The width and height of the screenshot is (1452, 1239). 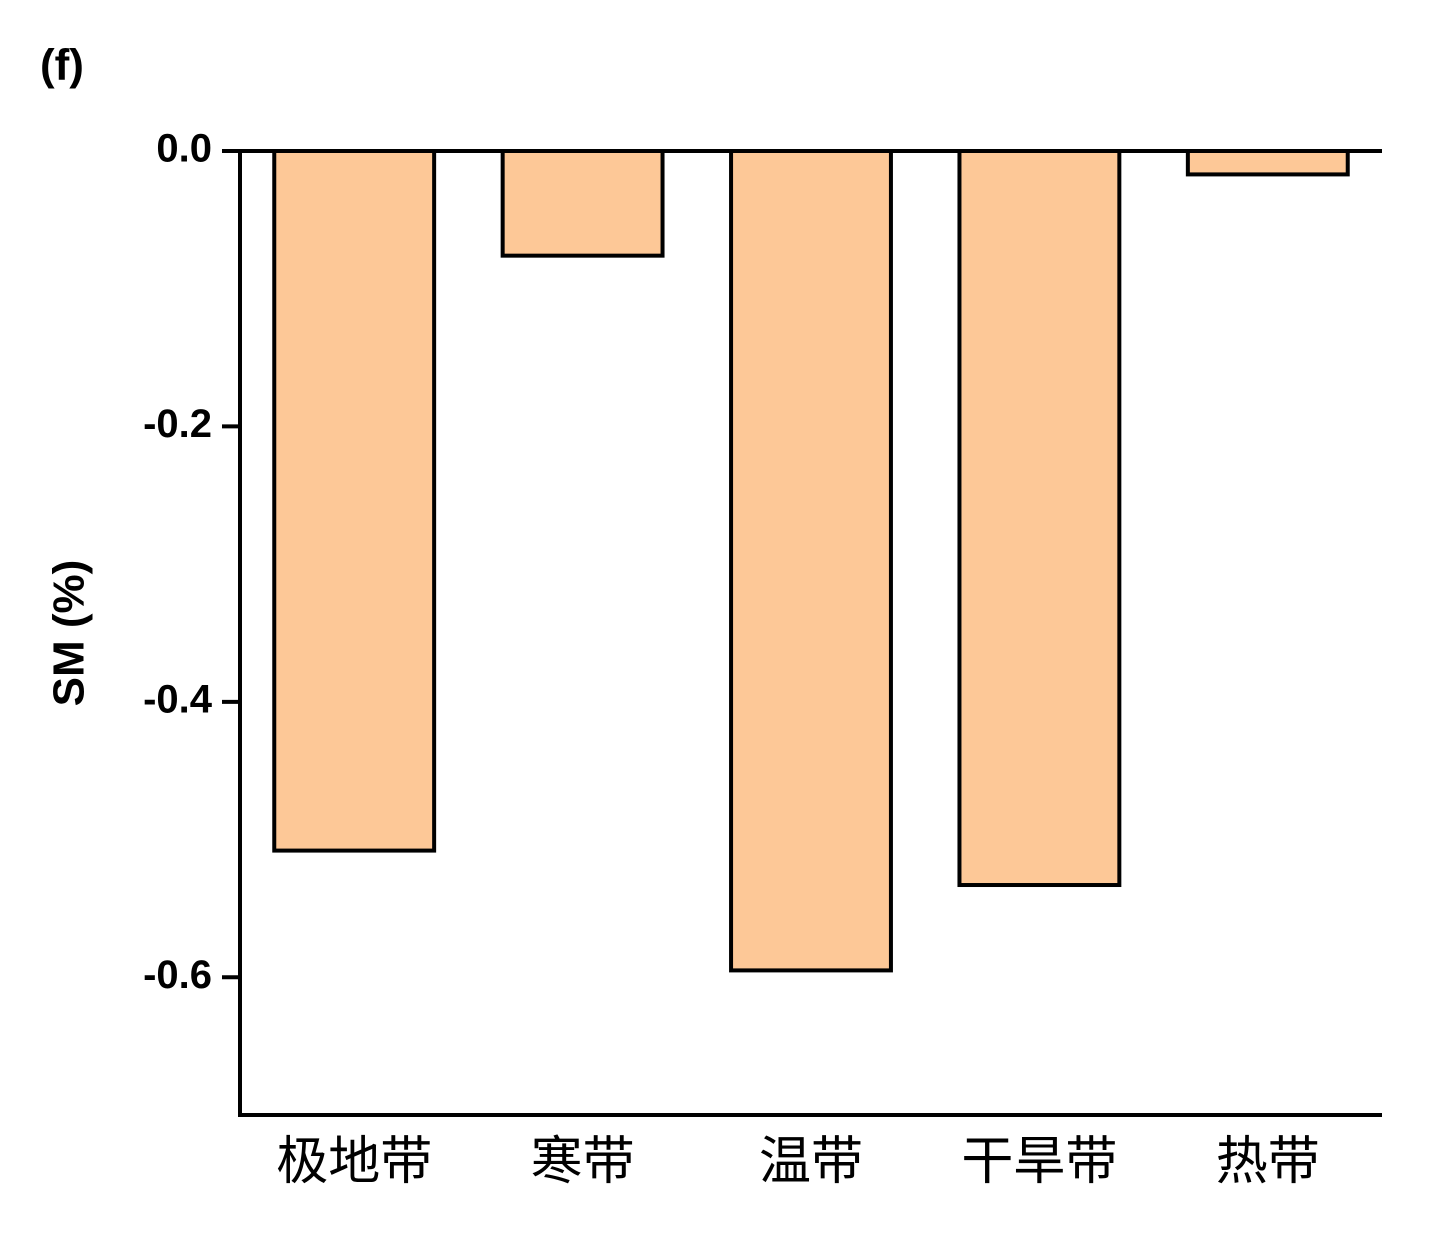 I want to click on y-tick-label: -0.2, so click(x=177, y=424).